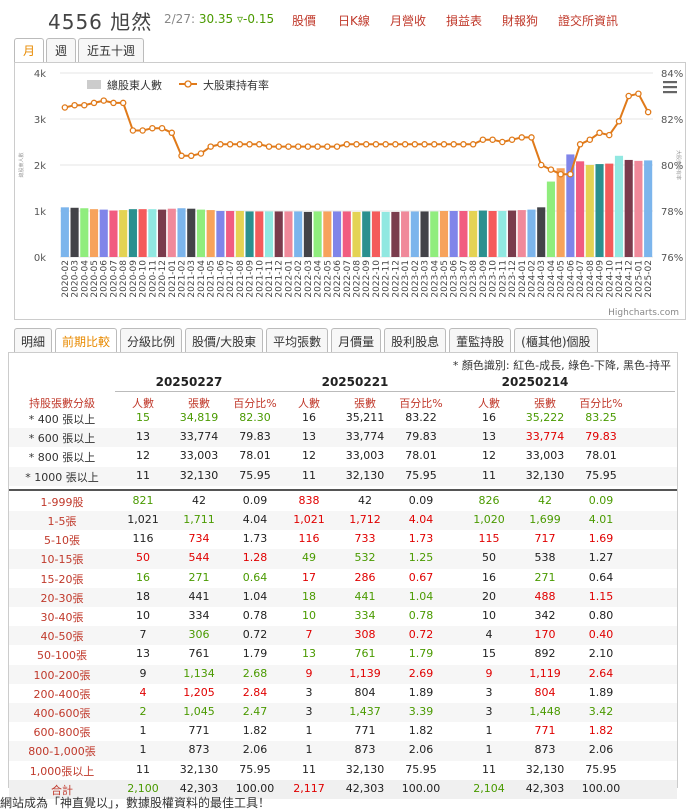 This screenshot has width=686, height=811. What do you see at coordinates (62, 790) in the screenshot?
I see `row-label: 合計` at bounding box center [62, 790].